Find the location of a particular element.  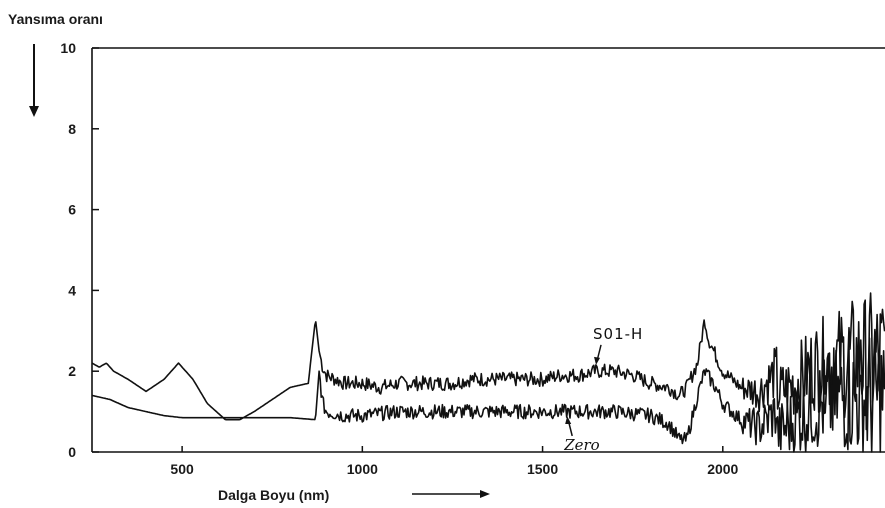

y-tick-label: 2 is located at coordinates (72, 371).